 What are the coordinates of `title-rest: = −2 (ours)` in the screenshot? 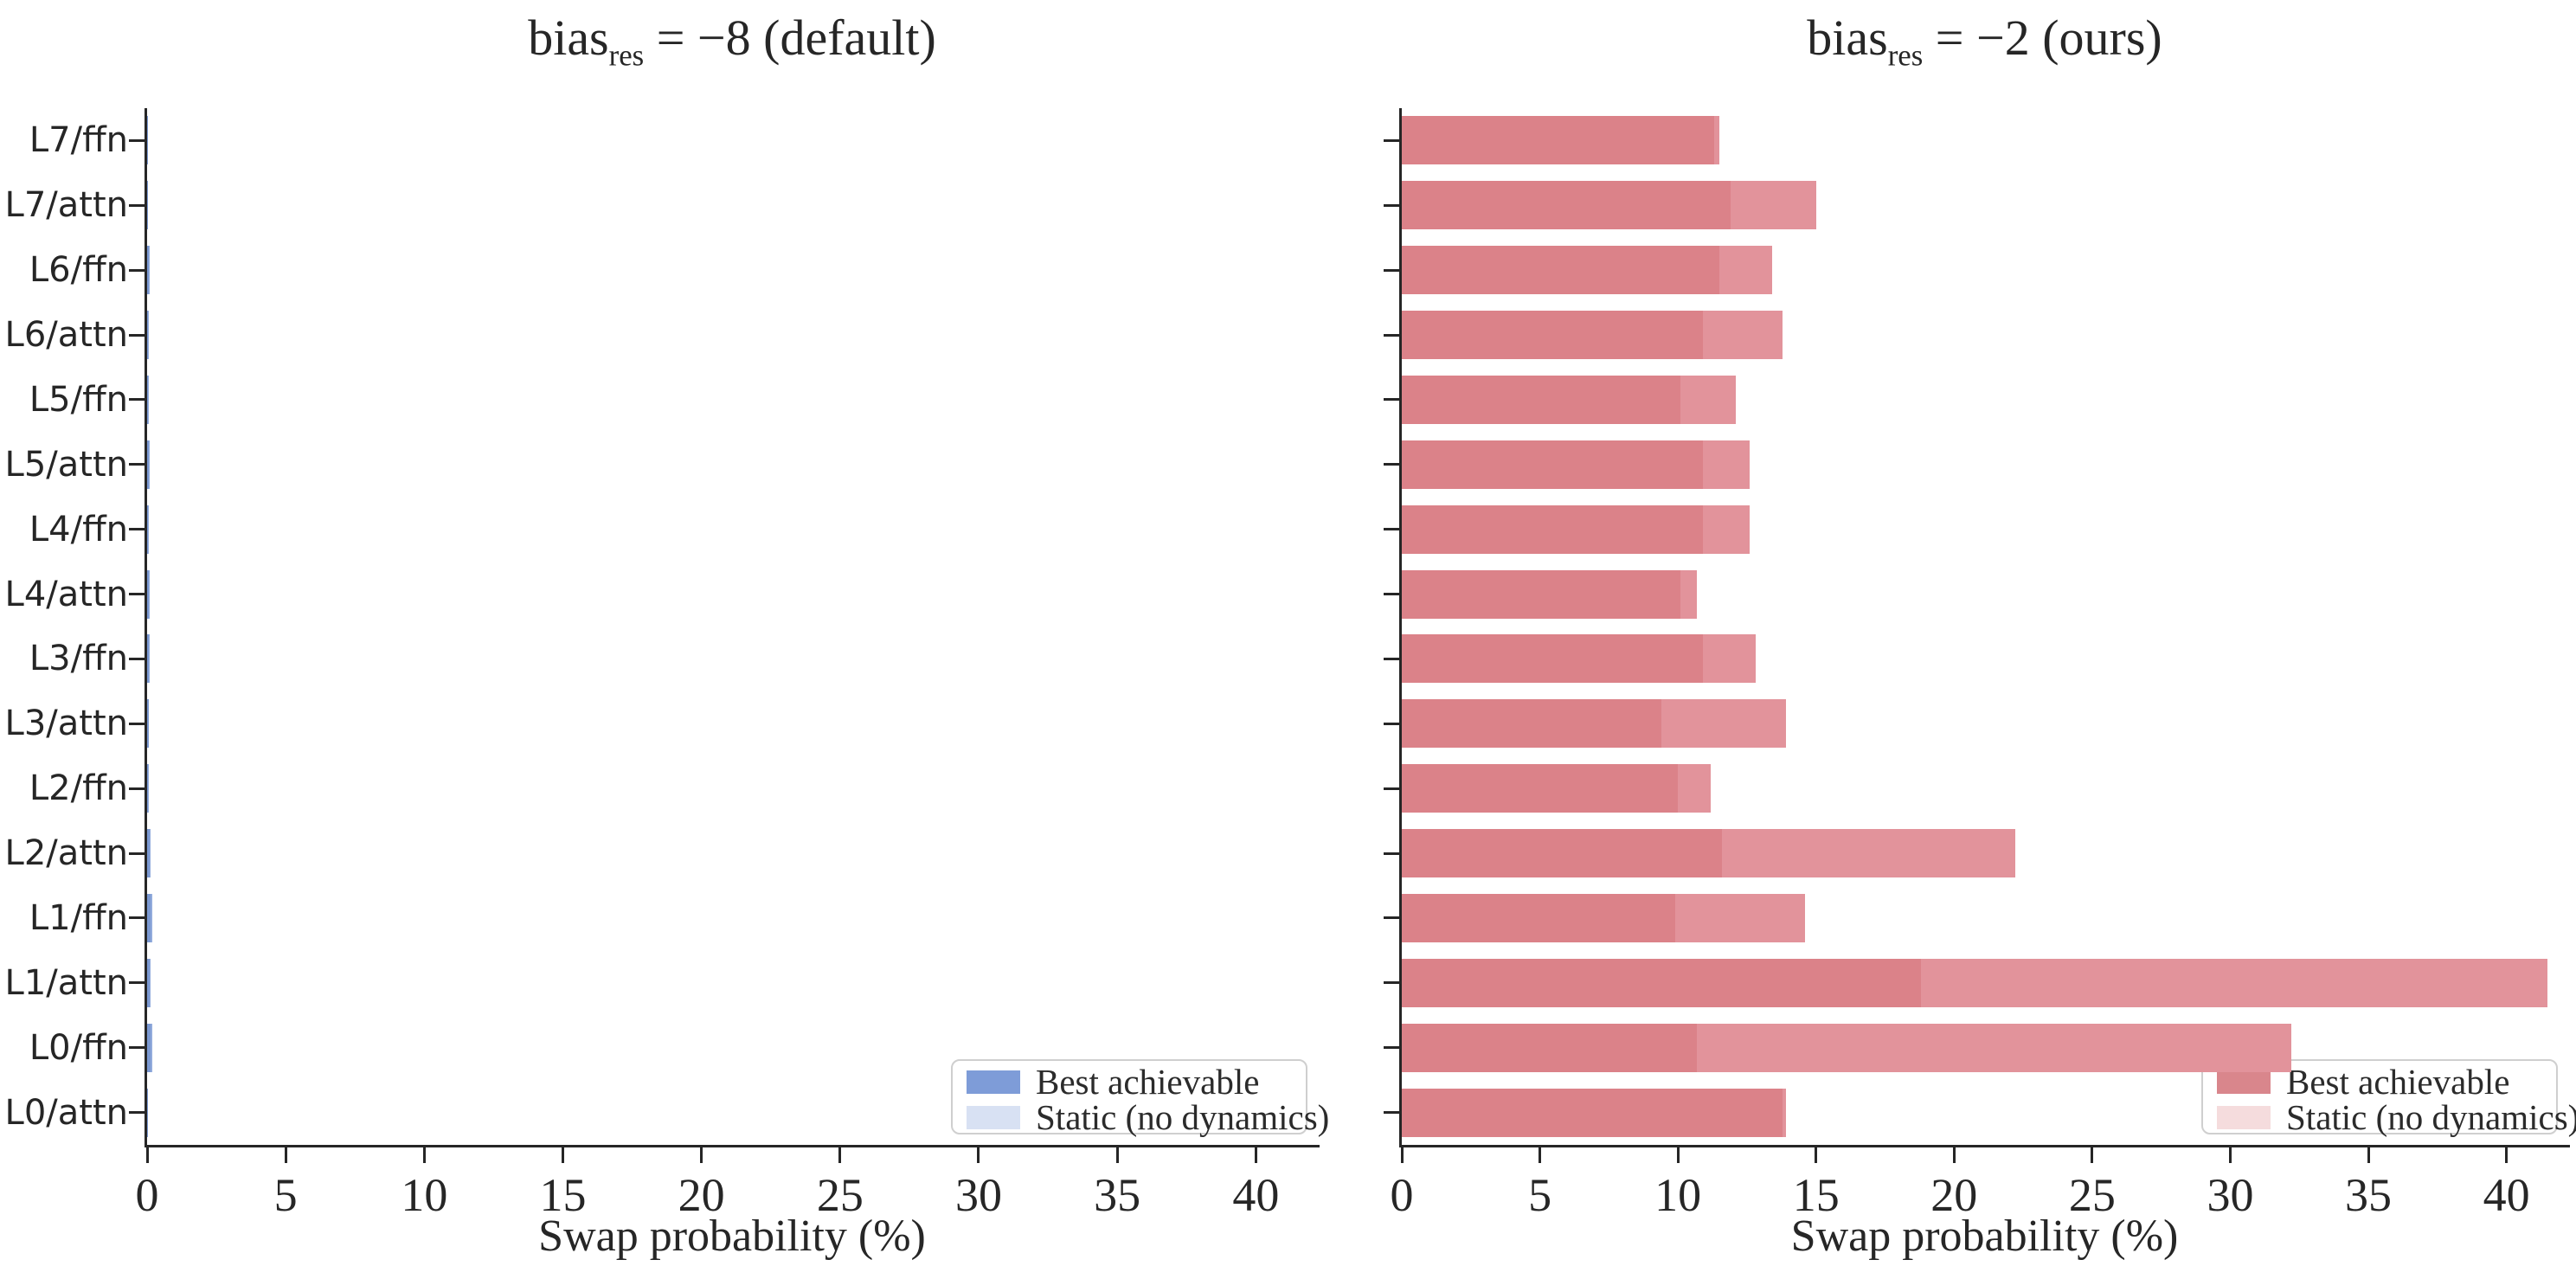 It's located at (2043, 38).